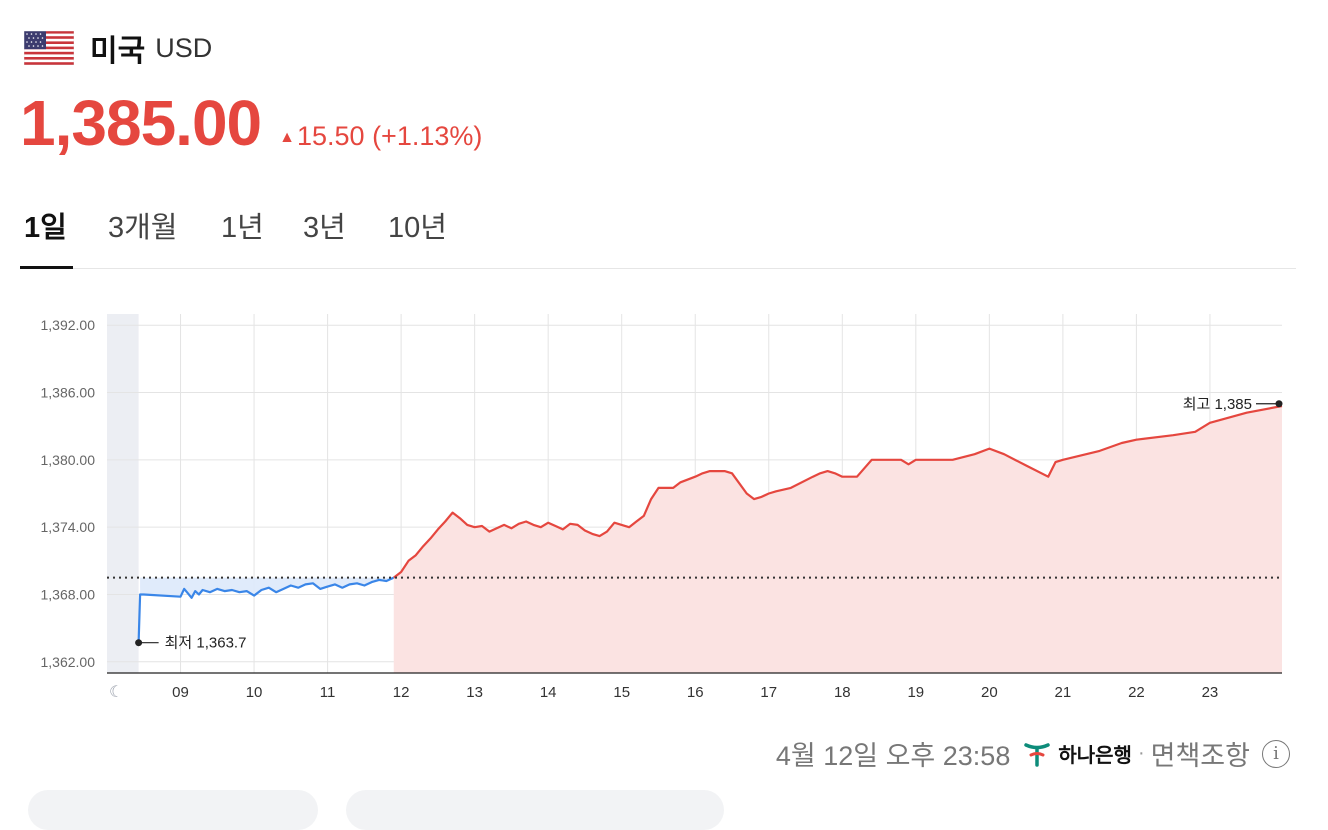  I want to click on x-tick-label: 15, so click(621, 692).